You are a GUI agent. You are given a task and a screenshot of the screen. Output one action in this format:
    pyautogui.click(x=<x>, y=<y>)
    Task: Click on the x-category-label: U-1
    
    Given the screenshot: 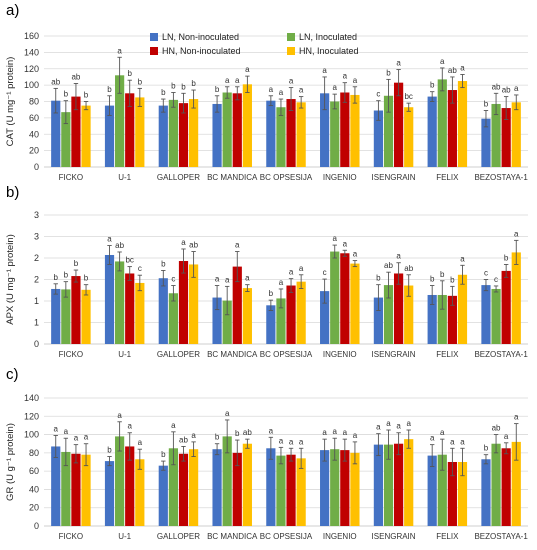 What is the action you would take?
    pyautogui.click(x=124, y=354)
    